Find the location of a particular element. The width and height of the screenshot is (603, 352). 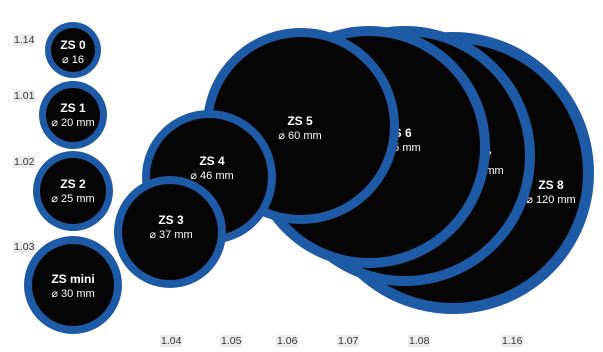

code-zs-3: 1.04 is located at coordinates (171, 341).